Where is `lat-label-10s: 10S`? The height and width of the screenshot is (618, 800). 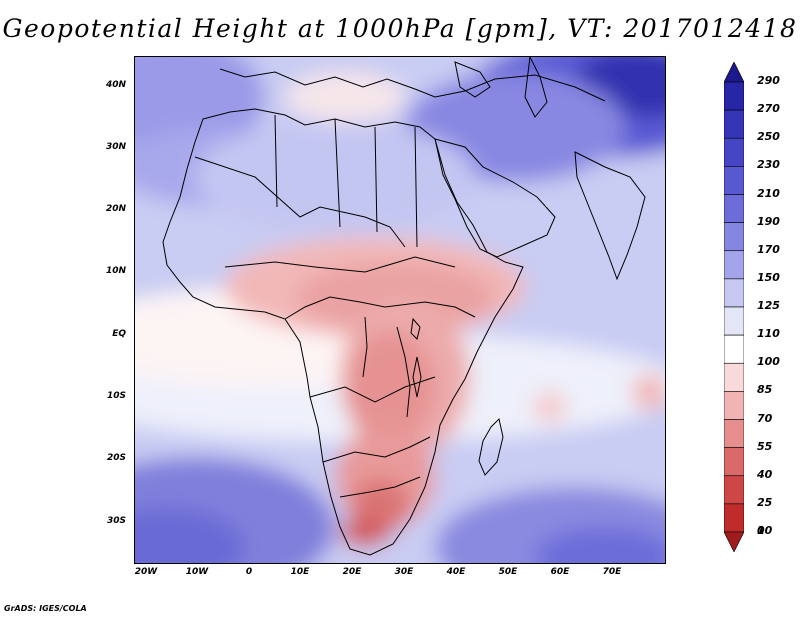 lat-label-10s: 10S is located at coordinates (116, 396).